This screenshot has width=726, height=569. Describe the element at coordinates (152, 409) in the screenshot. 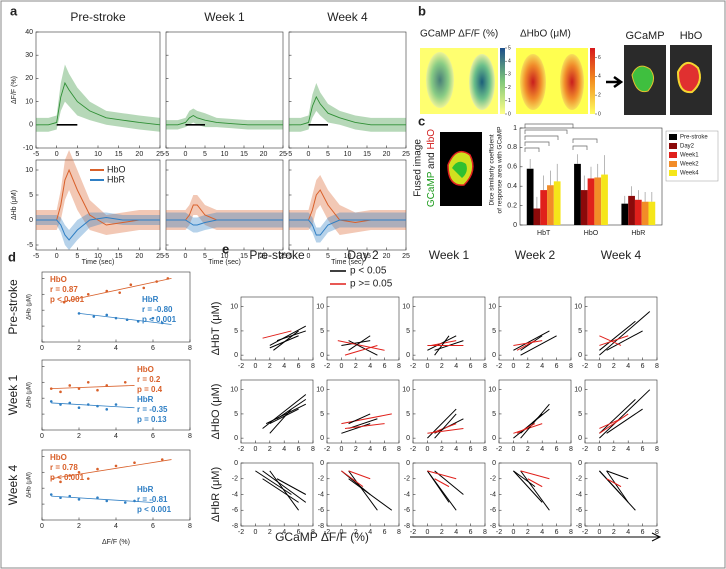

I see `annotation: r = -0.35` at that location.